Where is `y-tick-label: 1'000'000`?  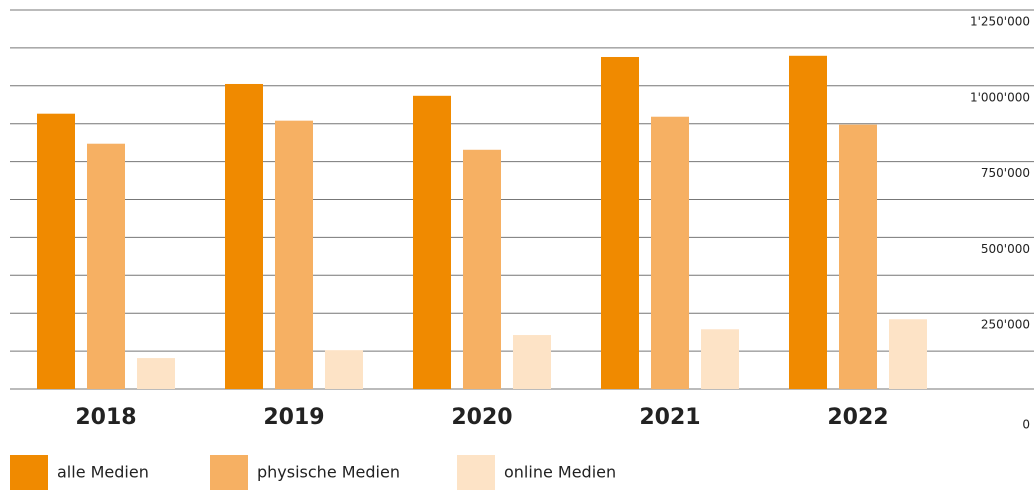 y-tick-label: 1'000'000 is located at coordinates (1000, 97).